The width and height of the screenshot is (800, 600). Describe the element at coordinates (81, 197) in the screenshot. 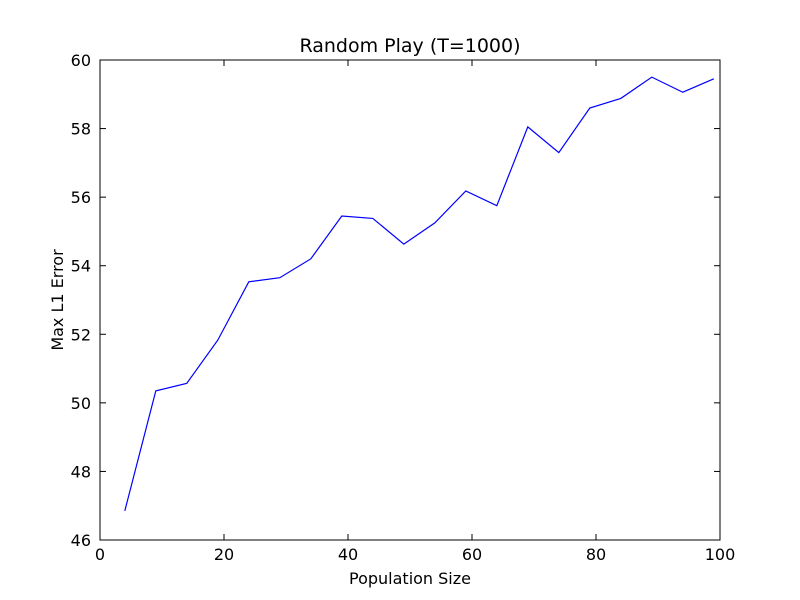

I see `y-tick-label: 56` at that location.